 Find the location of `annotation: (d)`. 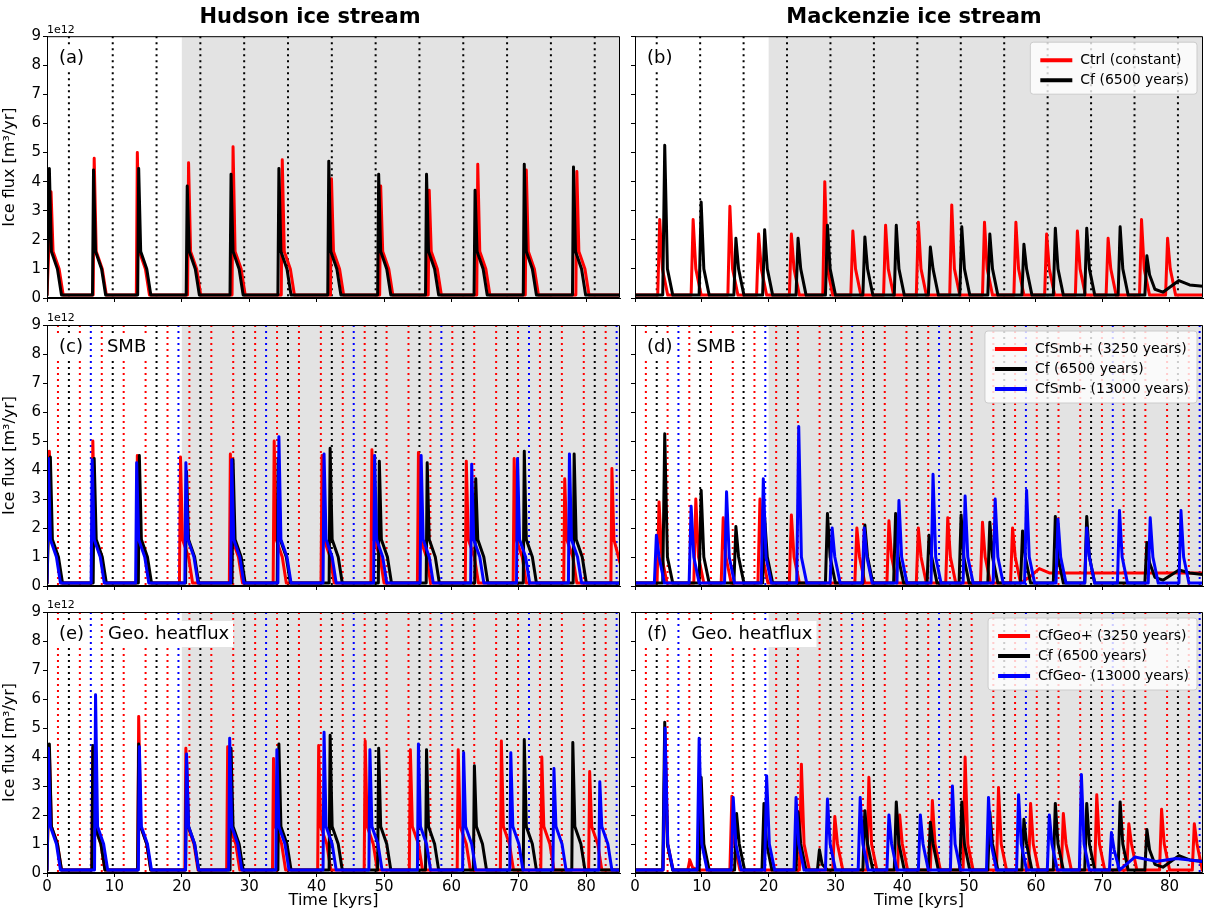

annotation: (d) is located at coordinates (660, 345).